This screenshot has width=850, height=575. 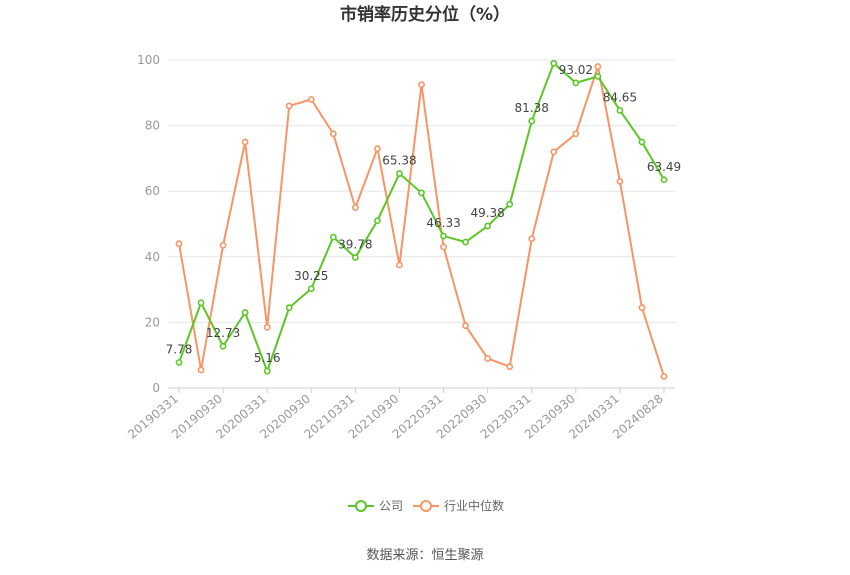 I want to click on legend-marker-company, so click(x=361, y=506).